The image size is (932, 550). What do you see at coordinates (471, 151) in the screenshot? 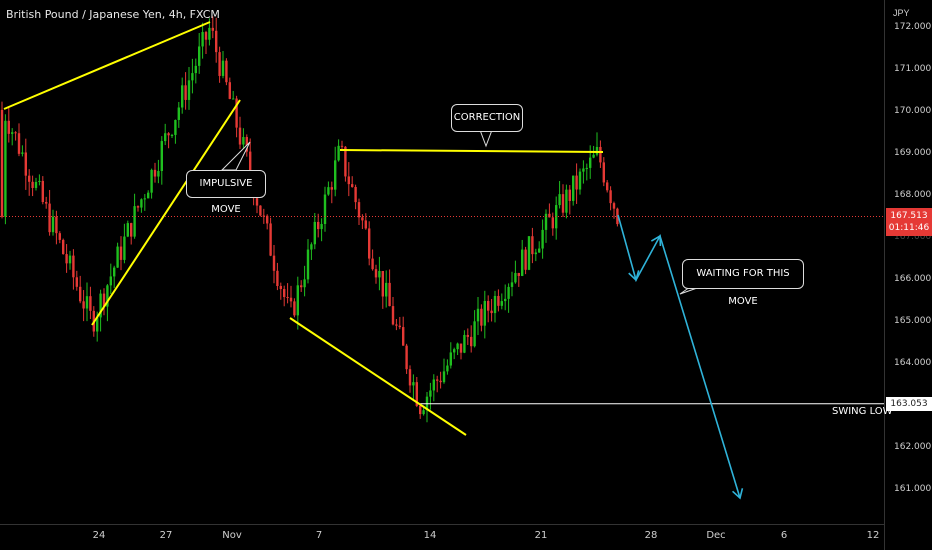
I see `trendline-correction` at bounding box center [471, 151].